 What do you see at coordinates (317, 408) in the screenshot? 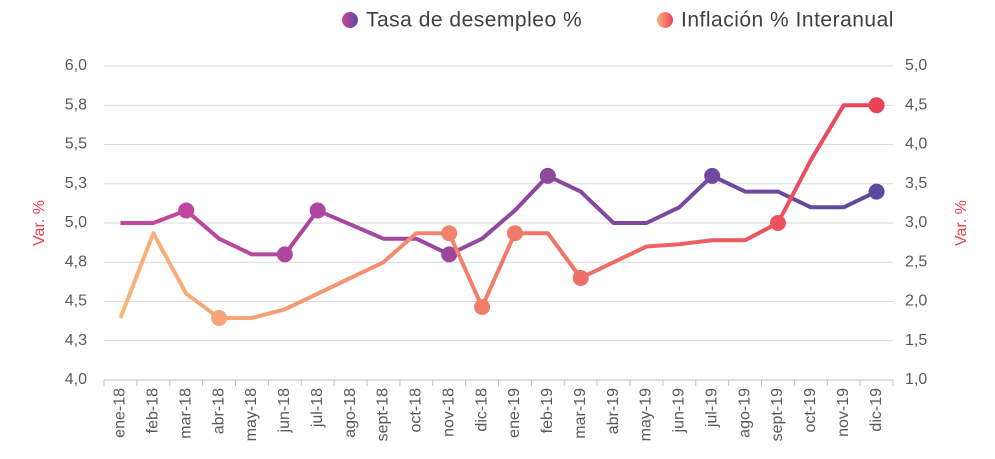
I see `x-tick-label: jul-18` at bounding box center [317, 408].